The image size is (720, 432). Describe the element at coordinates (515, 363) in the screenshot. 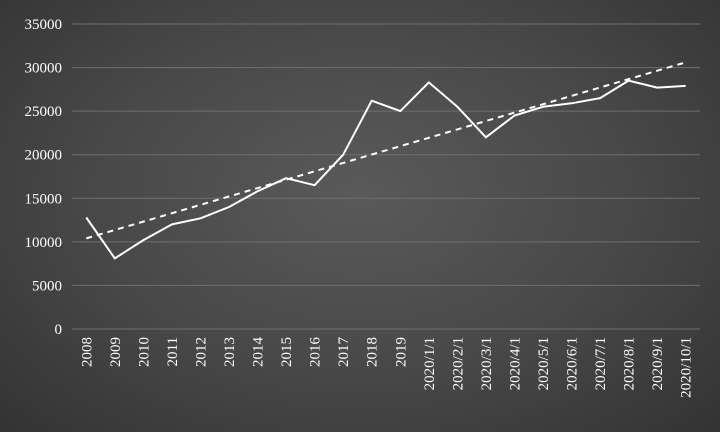

I see `x-tick-label-15: 2020/4/1` at that location.